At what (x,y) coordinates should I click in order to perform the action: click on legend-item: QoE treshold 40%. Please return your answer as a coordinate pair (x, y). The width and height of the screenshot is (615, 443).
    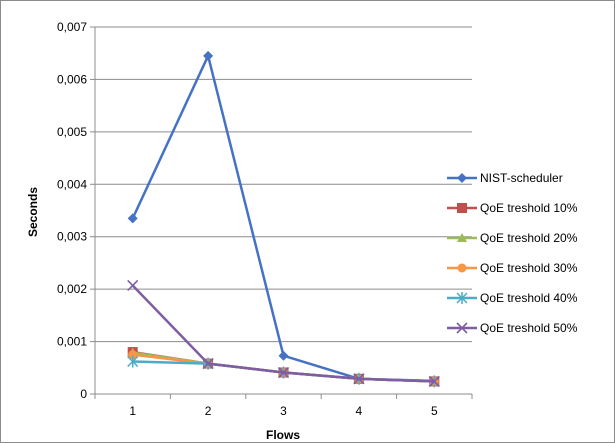
    Looking at the image, I should click on (512, 298).